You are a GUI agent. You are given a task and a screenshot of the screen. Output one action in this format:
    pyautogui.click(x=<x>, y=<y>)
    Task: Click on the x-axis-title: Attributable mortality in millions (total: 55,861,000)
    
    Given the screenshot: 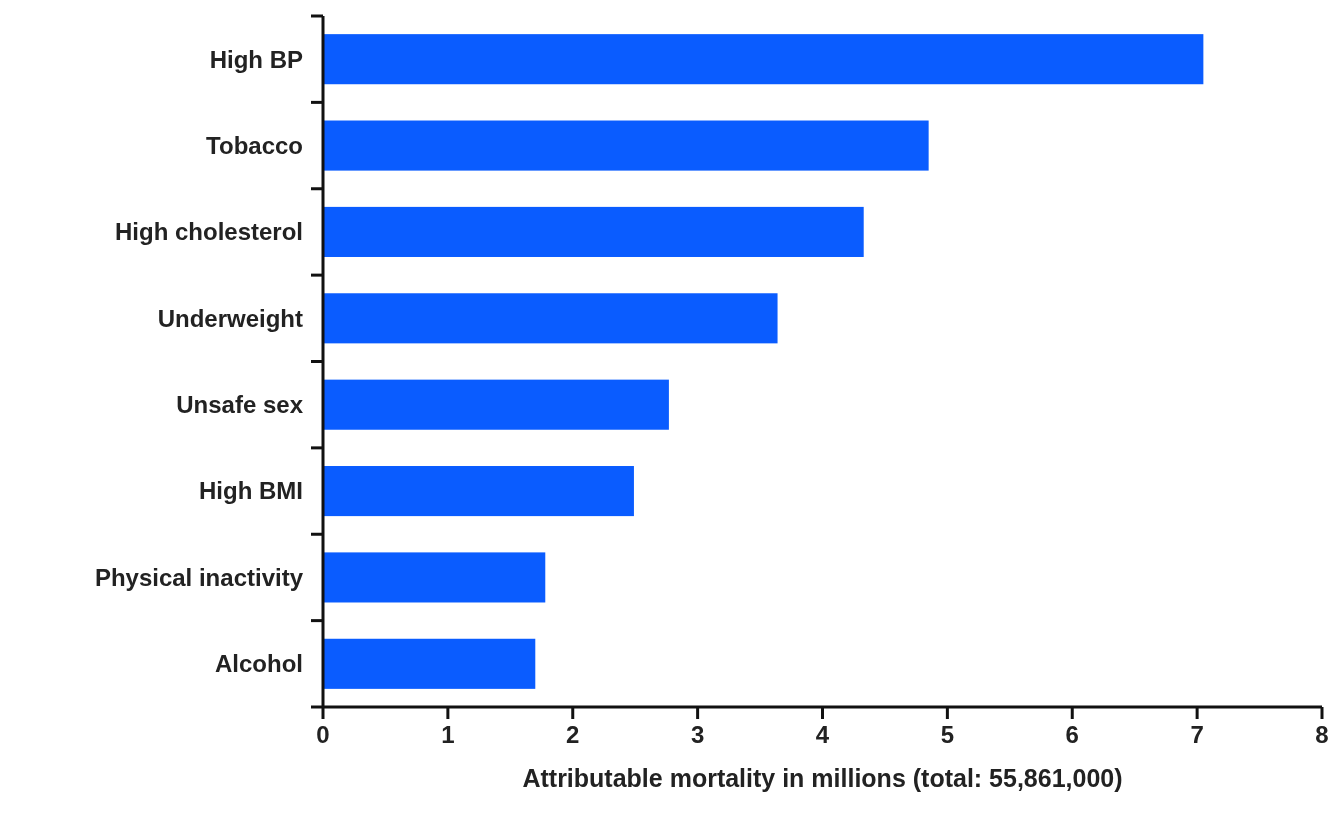 What is the action you would take?
    pyautogui.click(x=822, y=778)
    